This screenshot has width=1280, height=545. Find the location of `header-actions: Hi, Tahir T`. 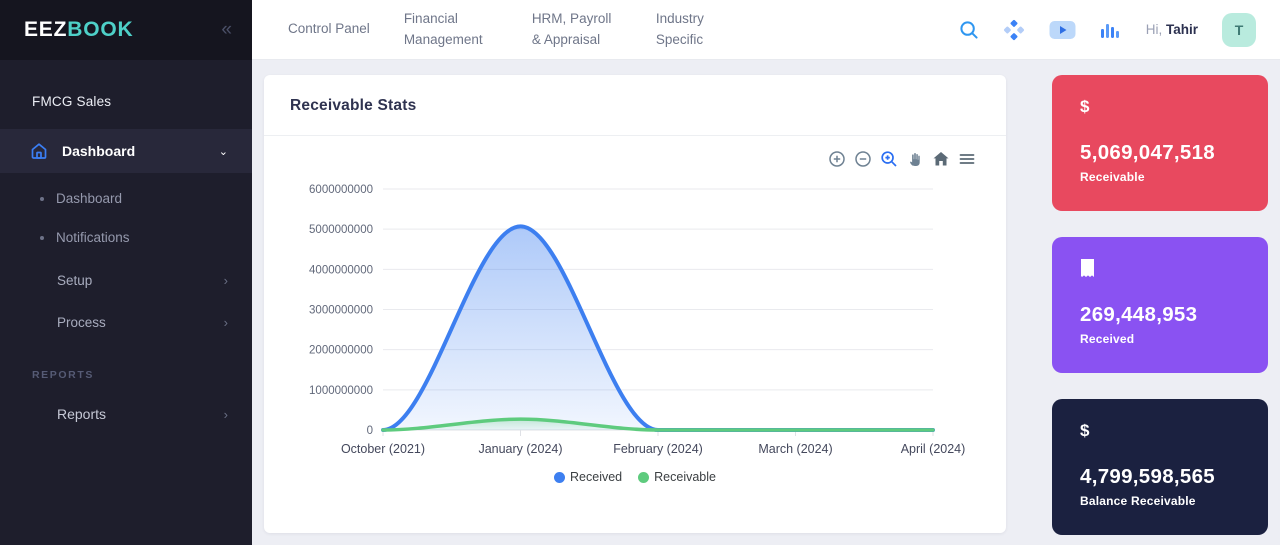

header-actions: Hi, Tahir T is located at coordinates (1107, 29).